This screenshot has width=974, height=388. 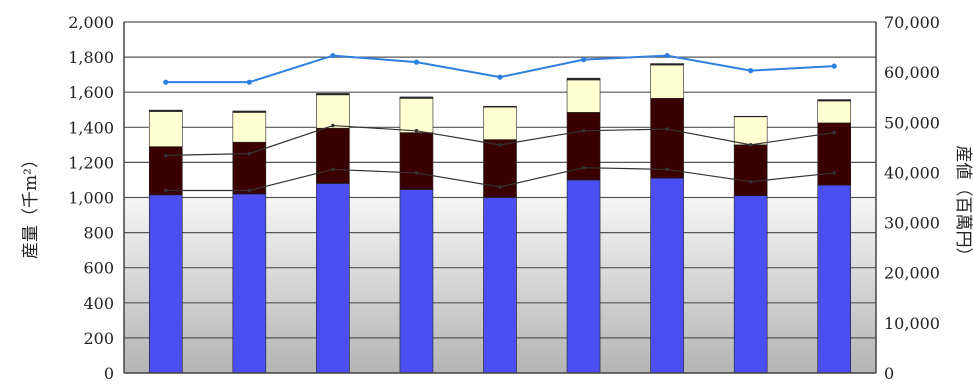 What do you see at coordinates (91, 22) in the screenshot?
I see `left-tick-label: 2,000` at bounding box center [91, 22].